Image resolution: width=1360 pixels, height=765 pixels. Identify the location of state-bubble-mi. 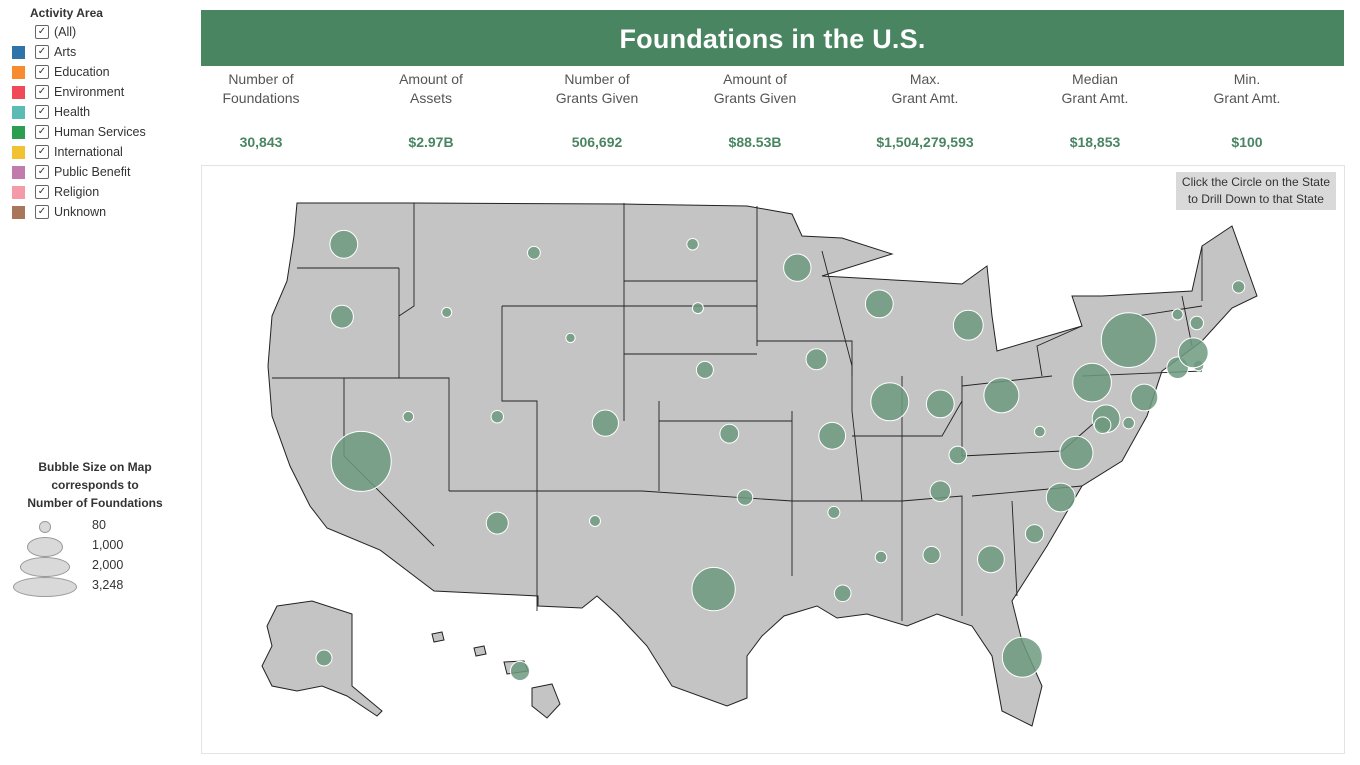
(968, 325).